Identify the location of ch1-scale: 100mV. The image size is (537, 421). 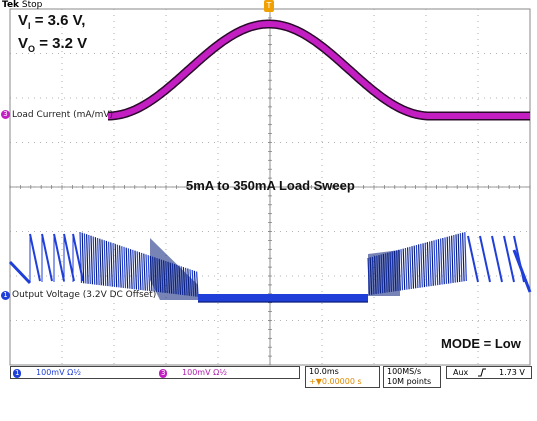
(50, 372).